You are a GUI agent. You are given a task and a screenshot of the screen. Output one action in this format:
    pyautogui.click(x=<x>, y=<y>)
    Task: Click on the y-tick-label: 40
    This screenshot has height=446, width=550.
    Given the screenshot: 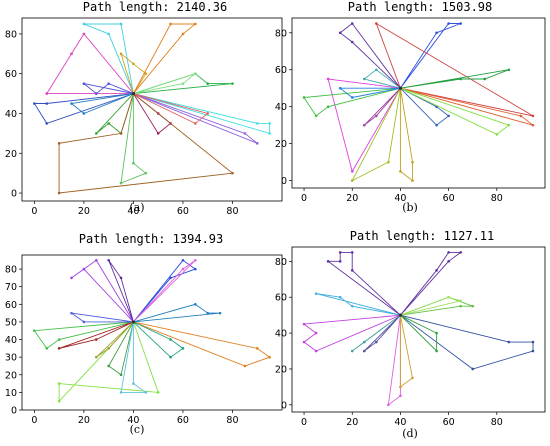 What is the action you would take?
    pyautogui.click(x=11, y=114)
    